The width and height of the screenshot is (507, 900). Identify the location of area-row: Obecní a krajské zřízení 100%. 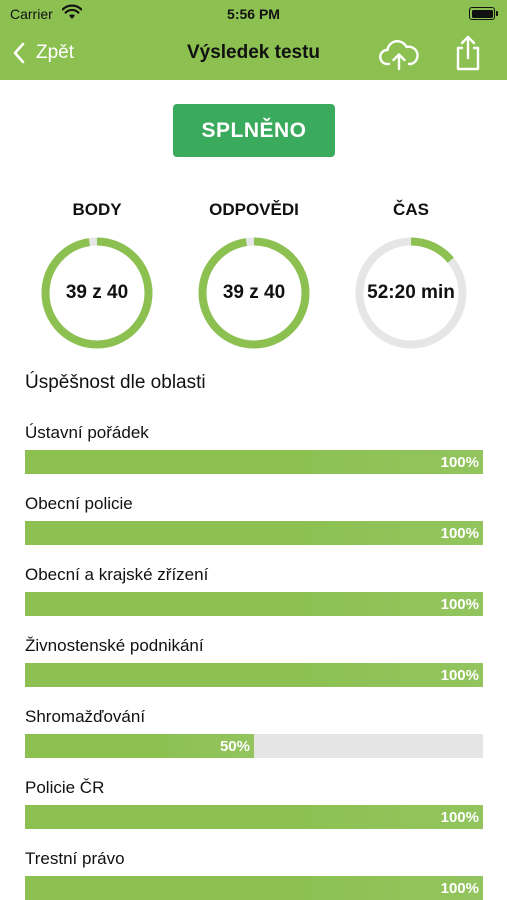
(254, 597).